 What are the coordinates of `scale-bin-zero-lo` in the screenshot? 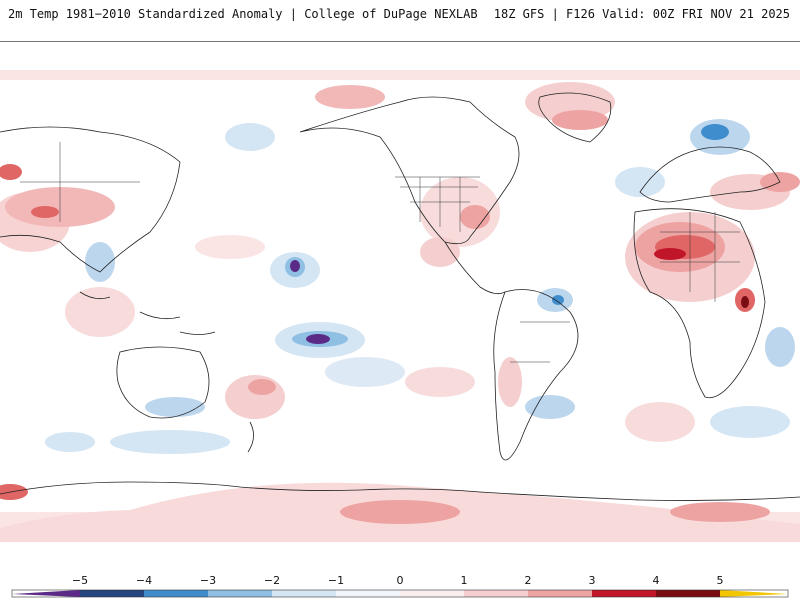 It's located at (368, 593).